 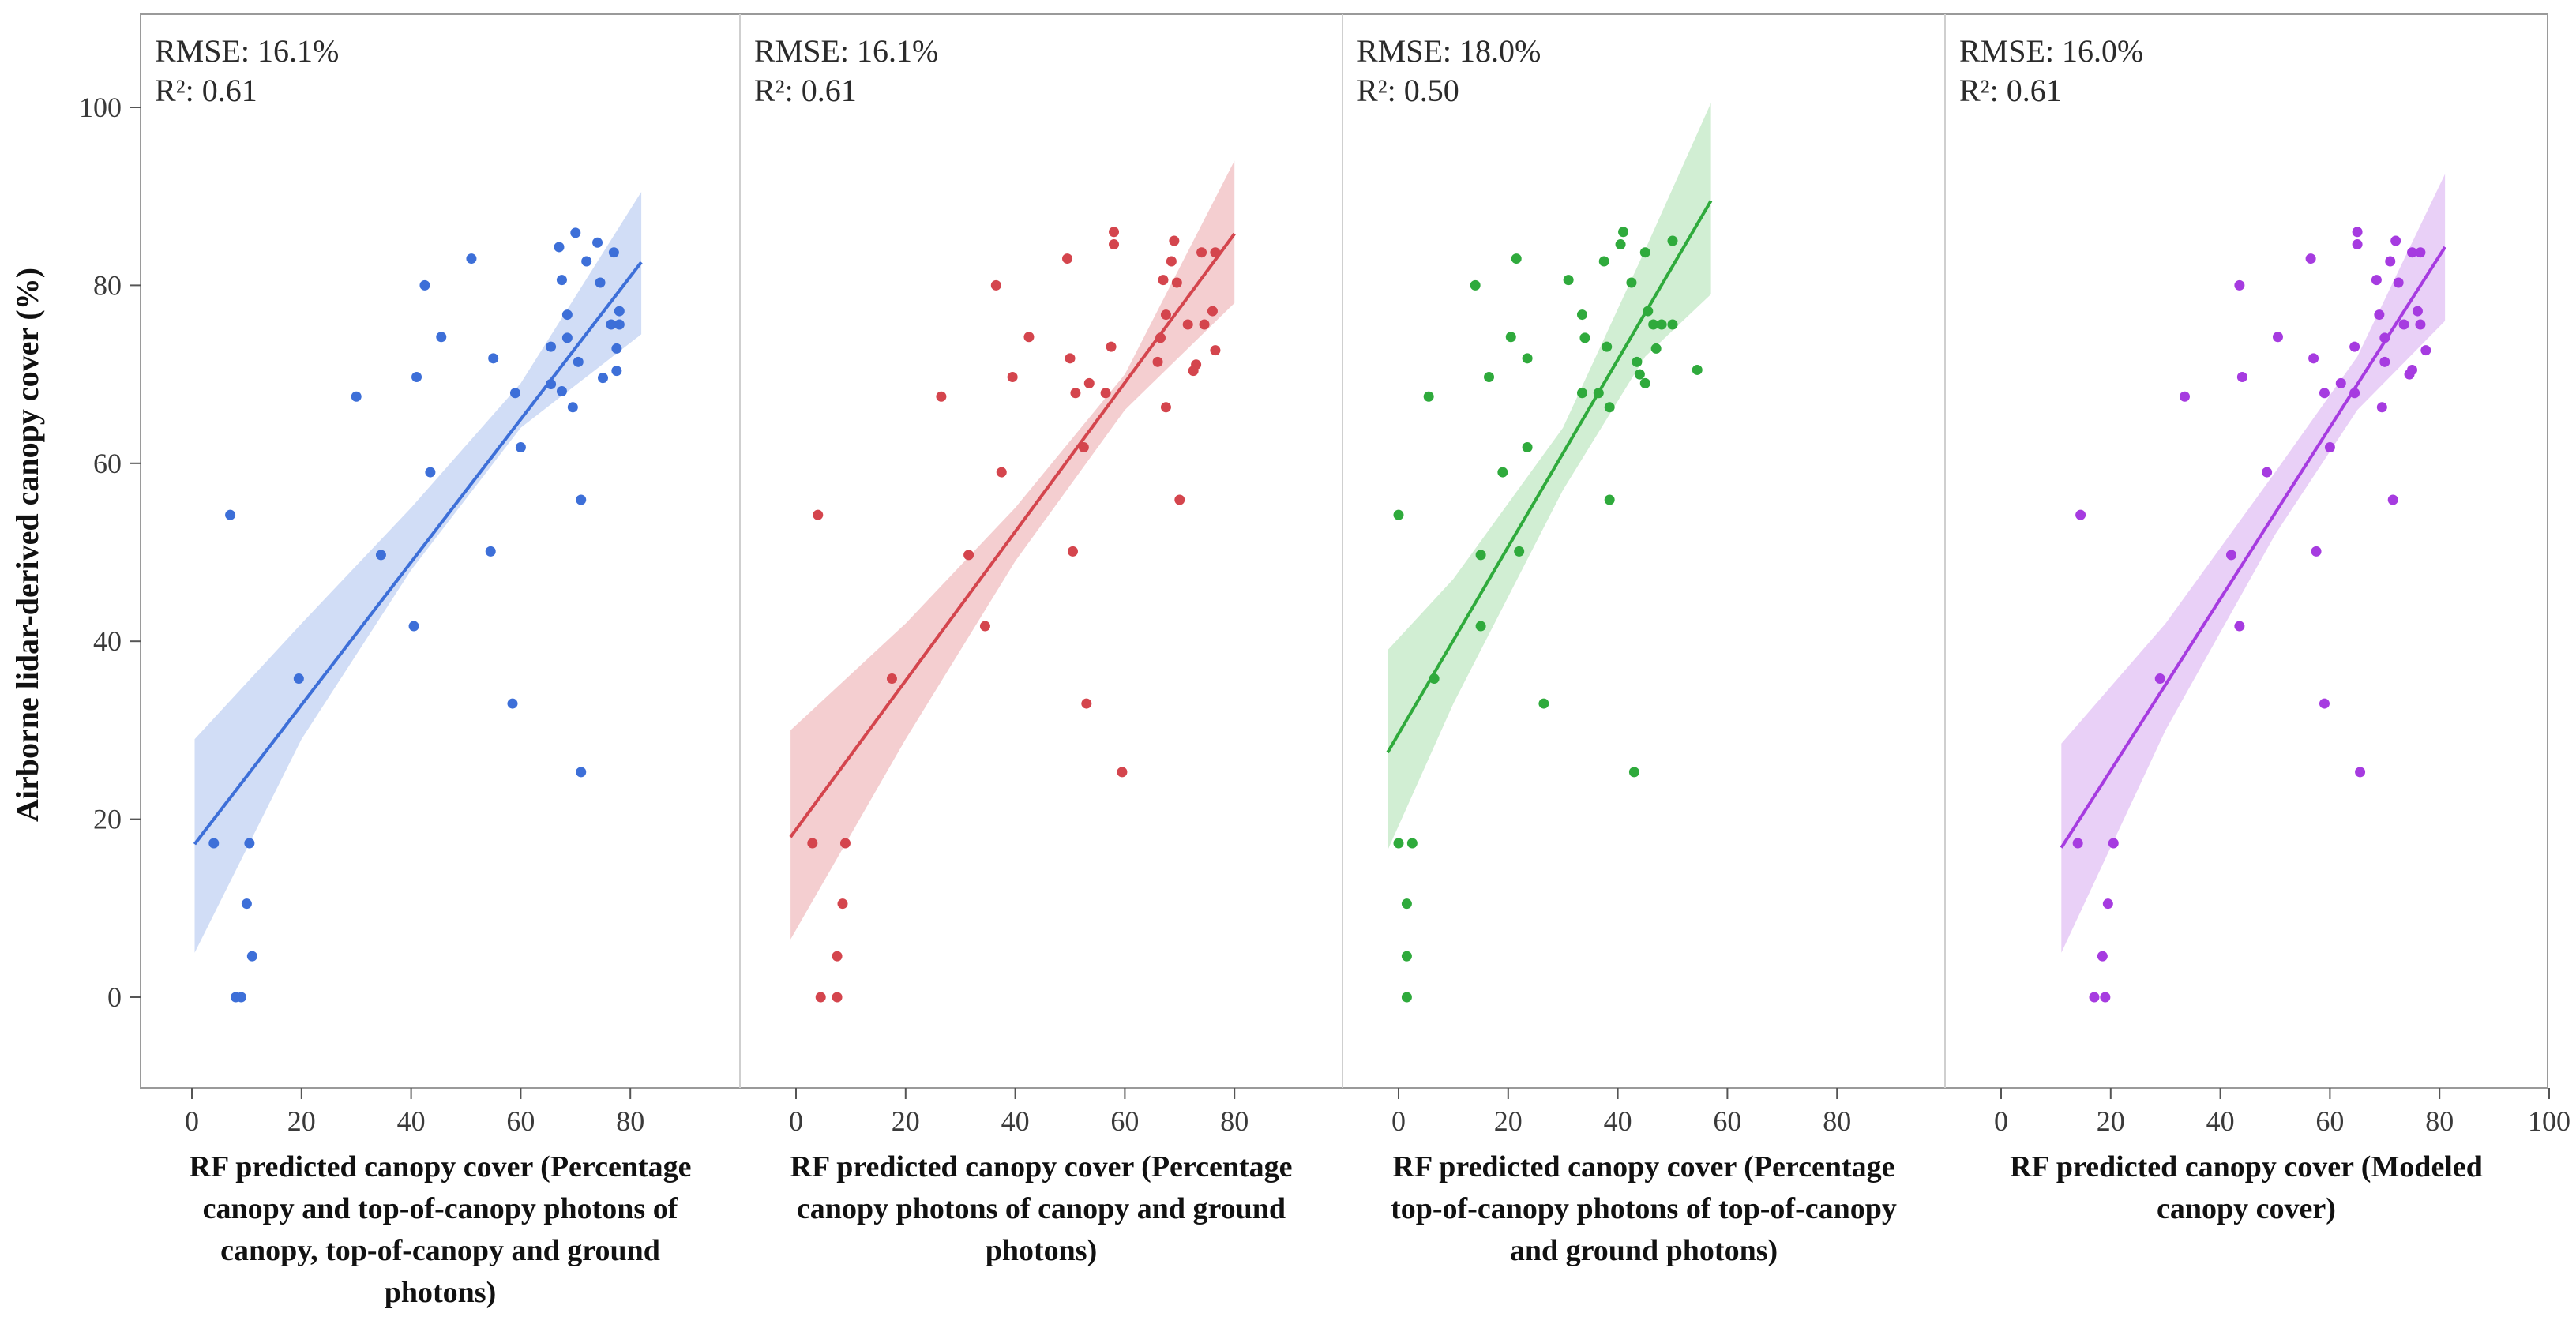 What do you see at coordinates (441, 1208) in the screenshot?
I see `x-axis-label-line: canopy and top-of-canopy photons of` at bounding box center [441, 1208].